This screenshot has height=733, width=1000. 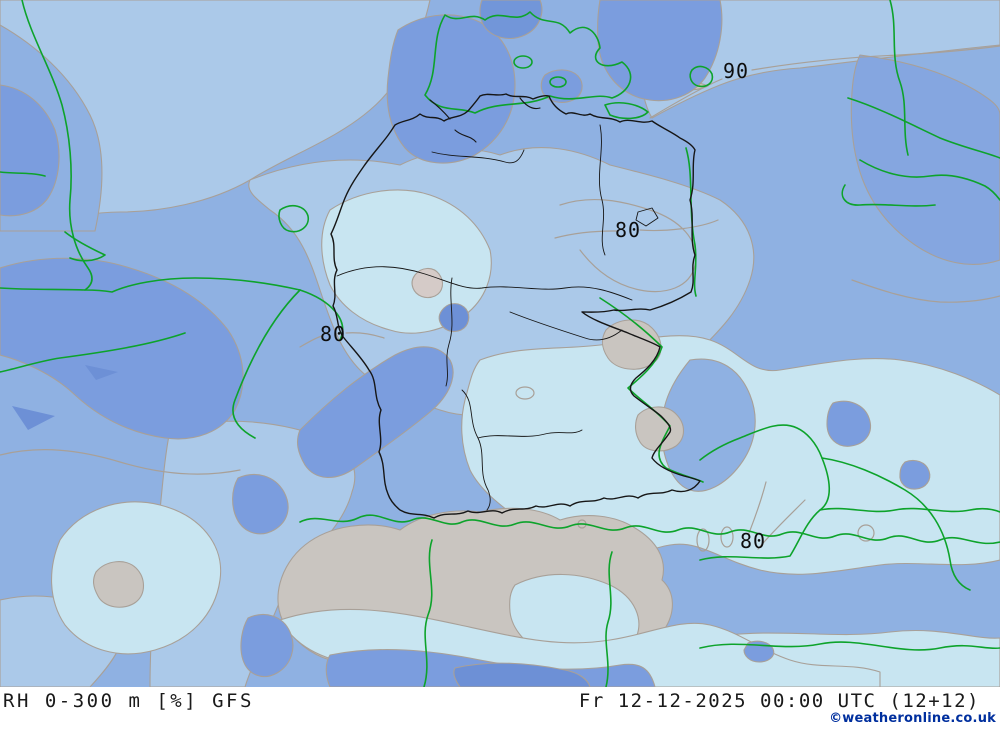 I want to click on valid-time: Fr 12-12-2025 00:00 UTC (12+12), so click(x=779, y=701).